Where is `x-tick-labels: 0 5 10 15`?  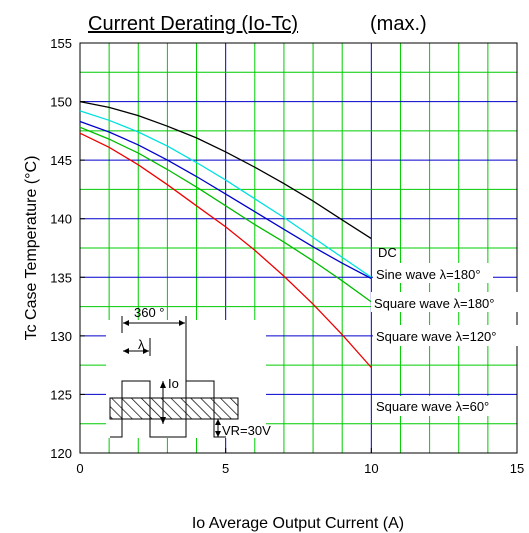
x-tick-labels: 0 5 10 15 is located at coordinates (300, 462).